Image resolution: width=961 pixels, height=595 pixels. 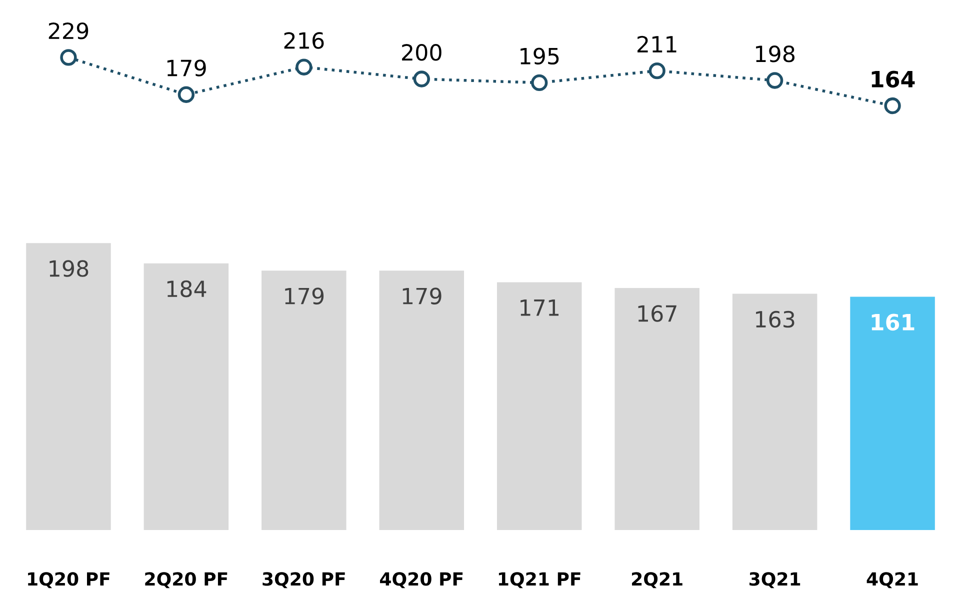 I want to click on x-tick-label: 2Q21, so click(x=657, y=580).